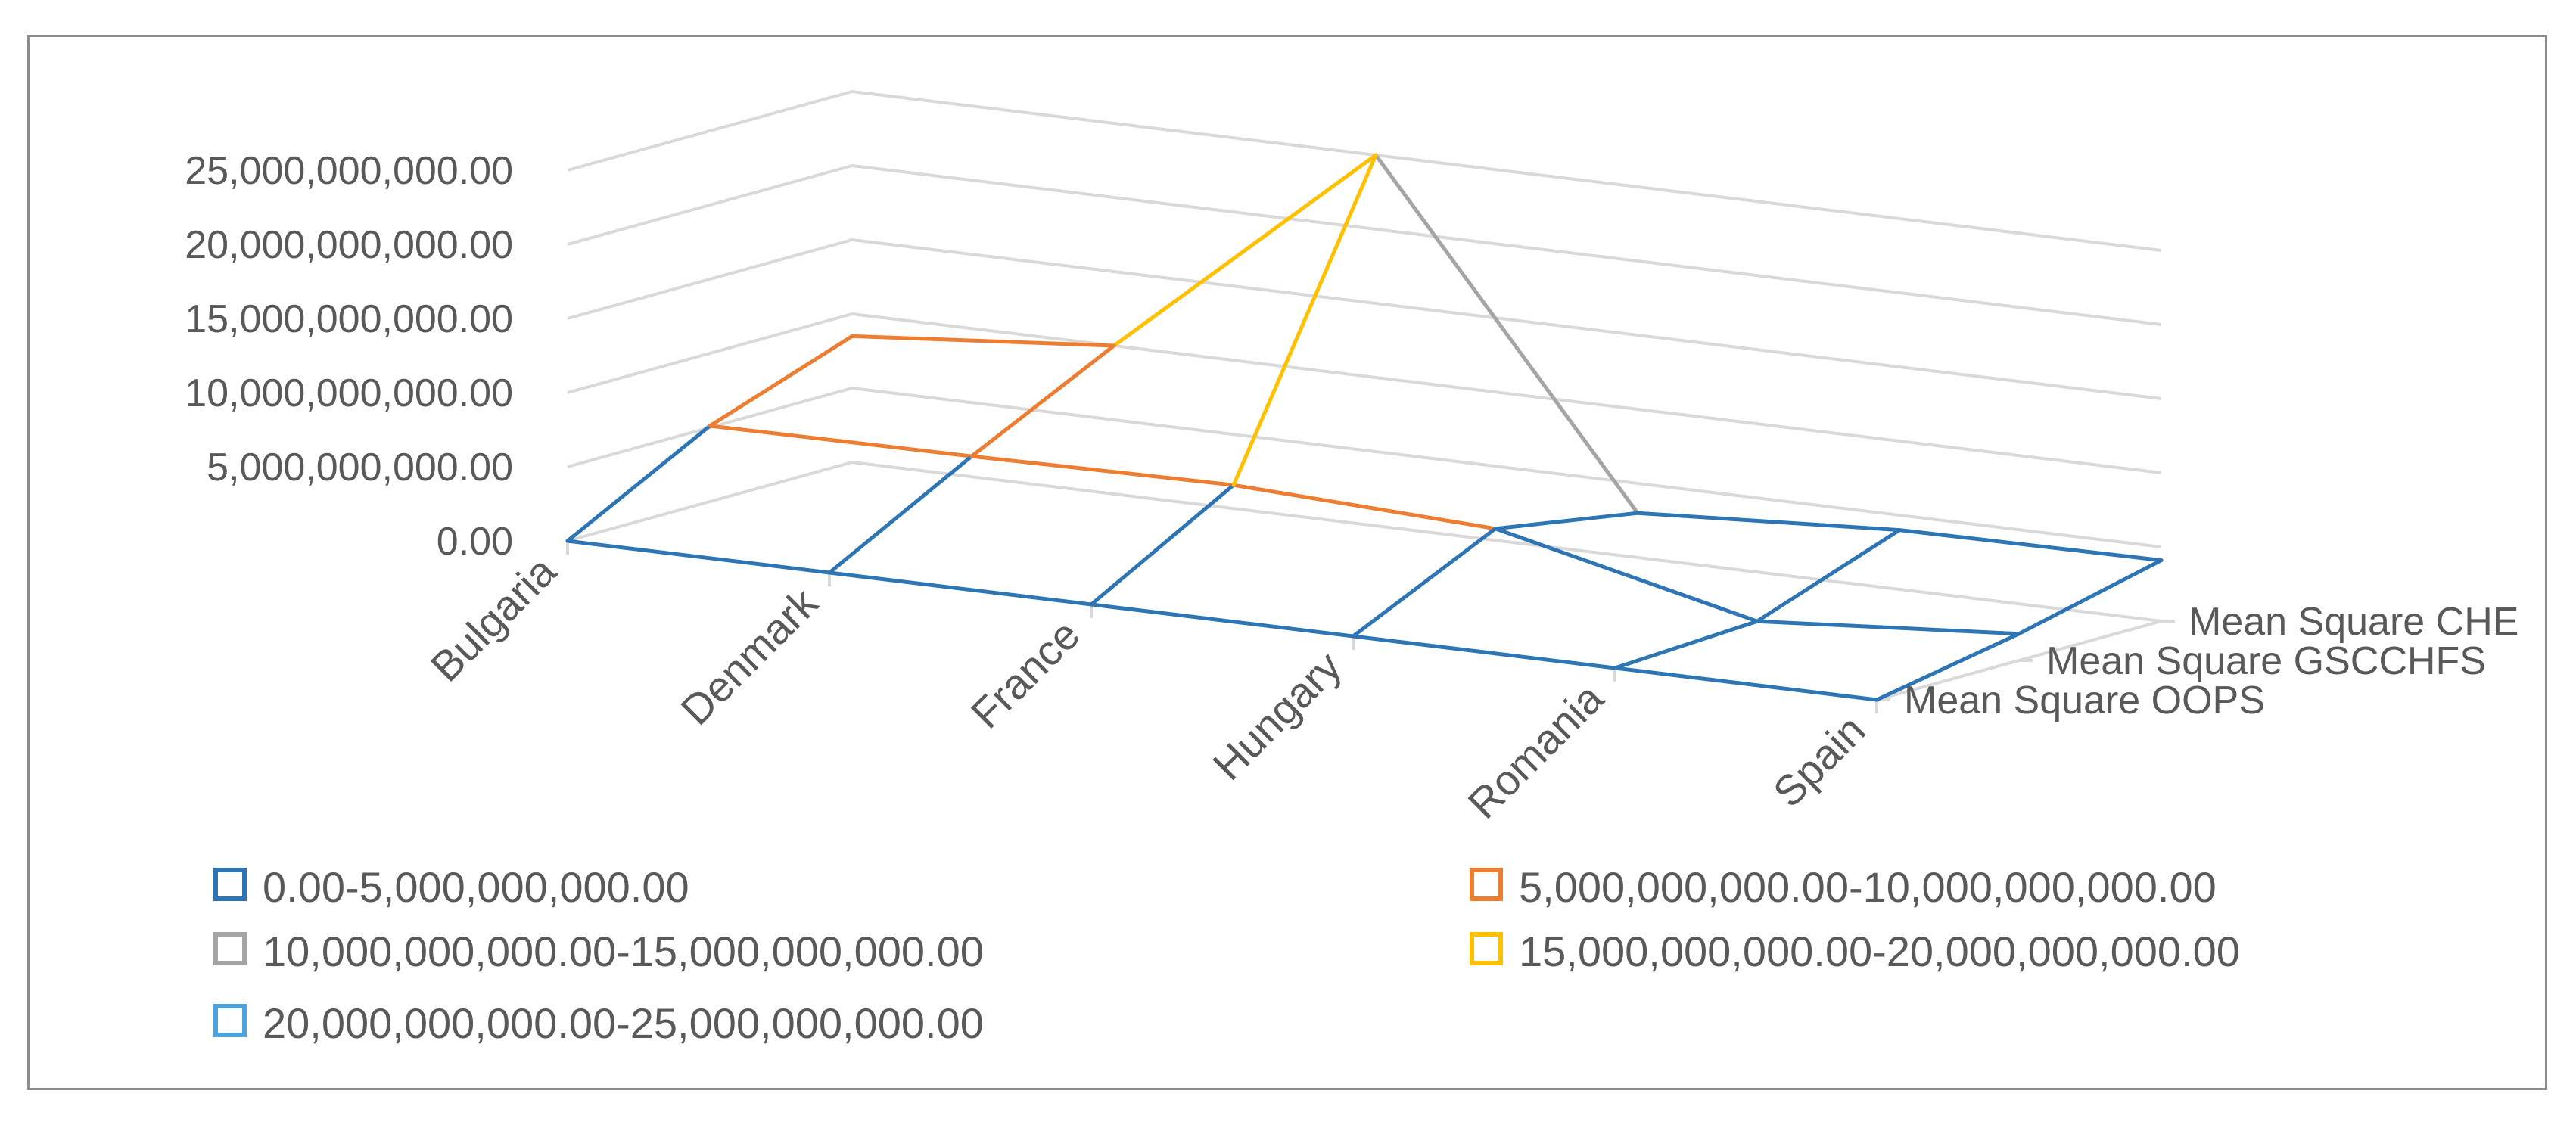  Describe the element at coordinates (749, 656) in the screenshot. I see `x-tick-label: Denmark` at that location.